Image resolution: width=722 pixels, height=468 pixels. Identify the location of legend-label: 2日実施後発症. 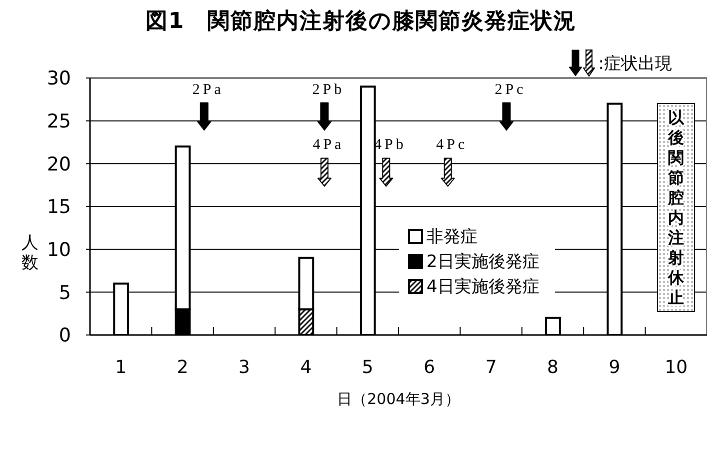
(483, 261).